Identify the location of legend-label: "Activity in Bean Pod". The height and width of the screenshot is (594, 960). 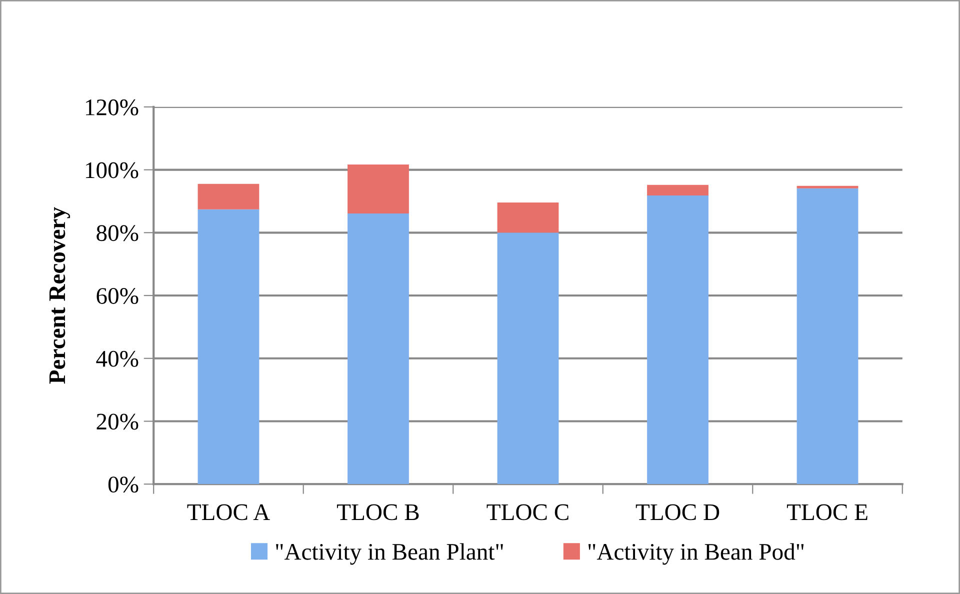
(696, 554).